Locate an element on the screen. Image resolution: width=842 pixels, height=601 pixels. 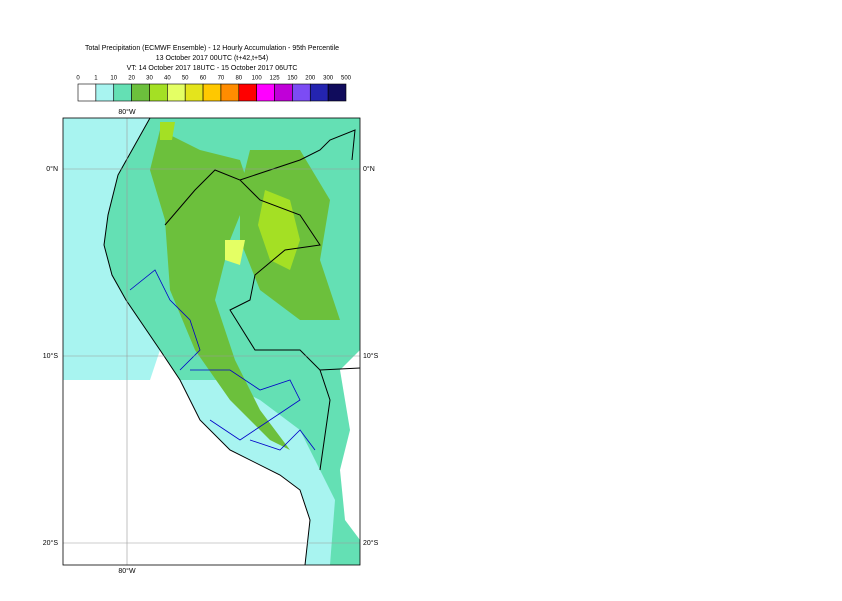
colorbar-label: 1 is located at coordinates (96, 79).